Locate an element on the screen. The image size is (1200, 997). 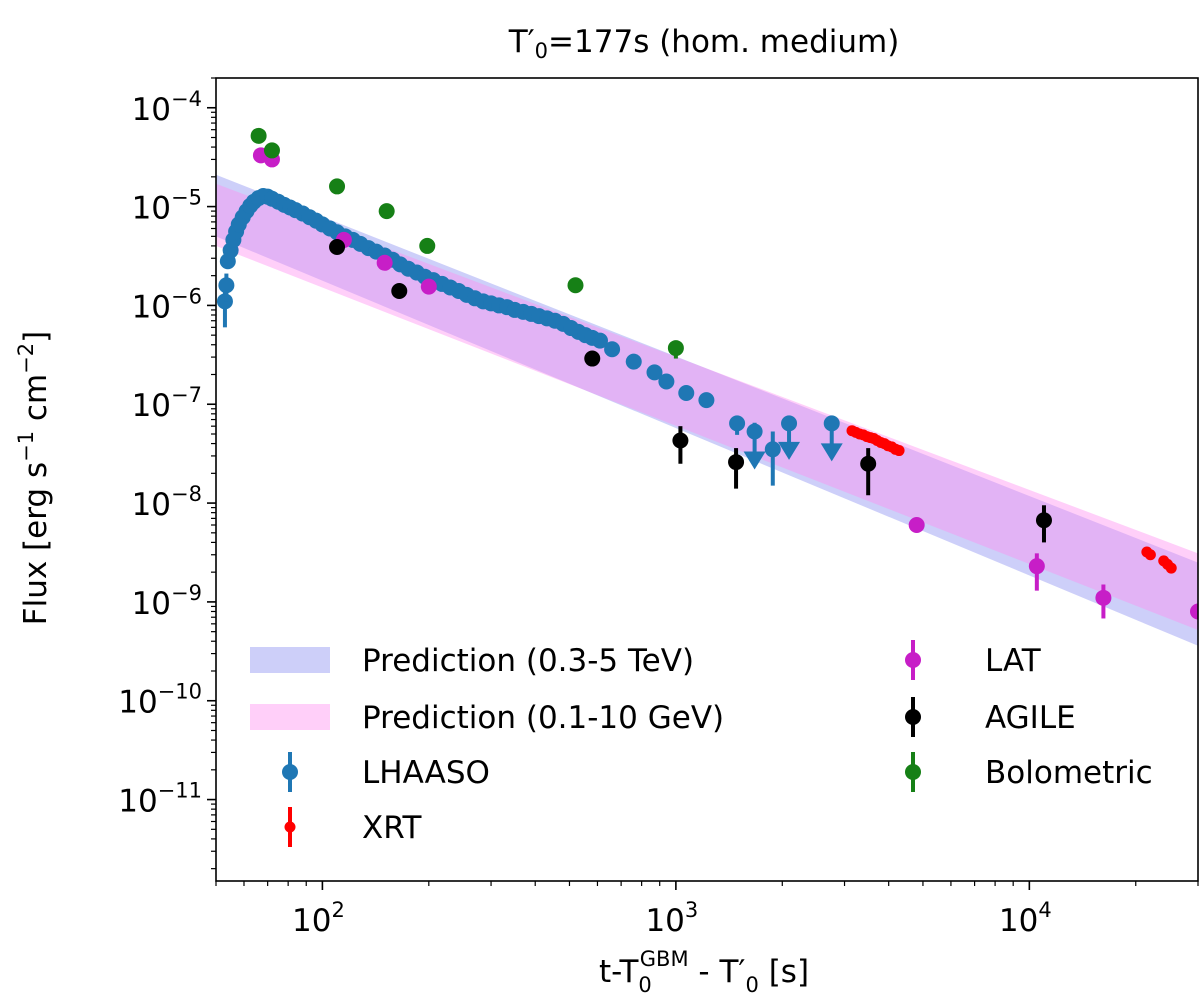
chart-title: T′0=177s (hom. medium) is located at coordinates (704, 43).